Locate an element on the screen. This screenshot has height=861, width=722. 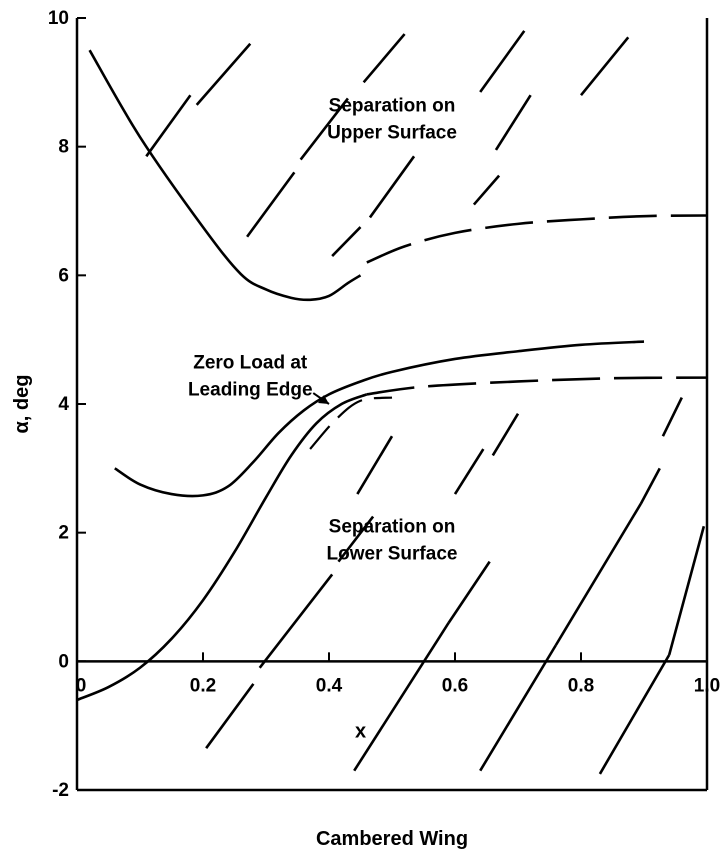
x-tick-label: 0.2 is located at coordinates (203, 685).